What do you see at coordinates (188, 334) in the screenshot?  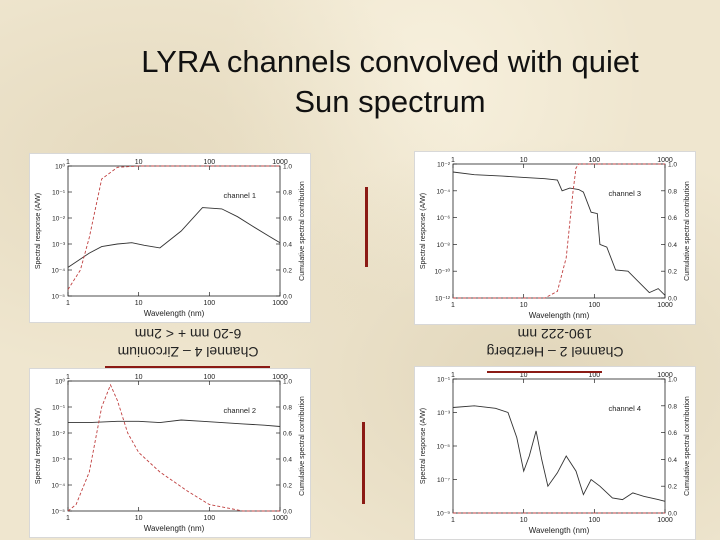 I see `channel-4-caption-line-2: 6-20 nm + < 2nm` at bounding box center [188, 334].